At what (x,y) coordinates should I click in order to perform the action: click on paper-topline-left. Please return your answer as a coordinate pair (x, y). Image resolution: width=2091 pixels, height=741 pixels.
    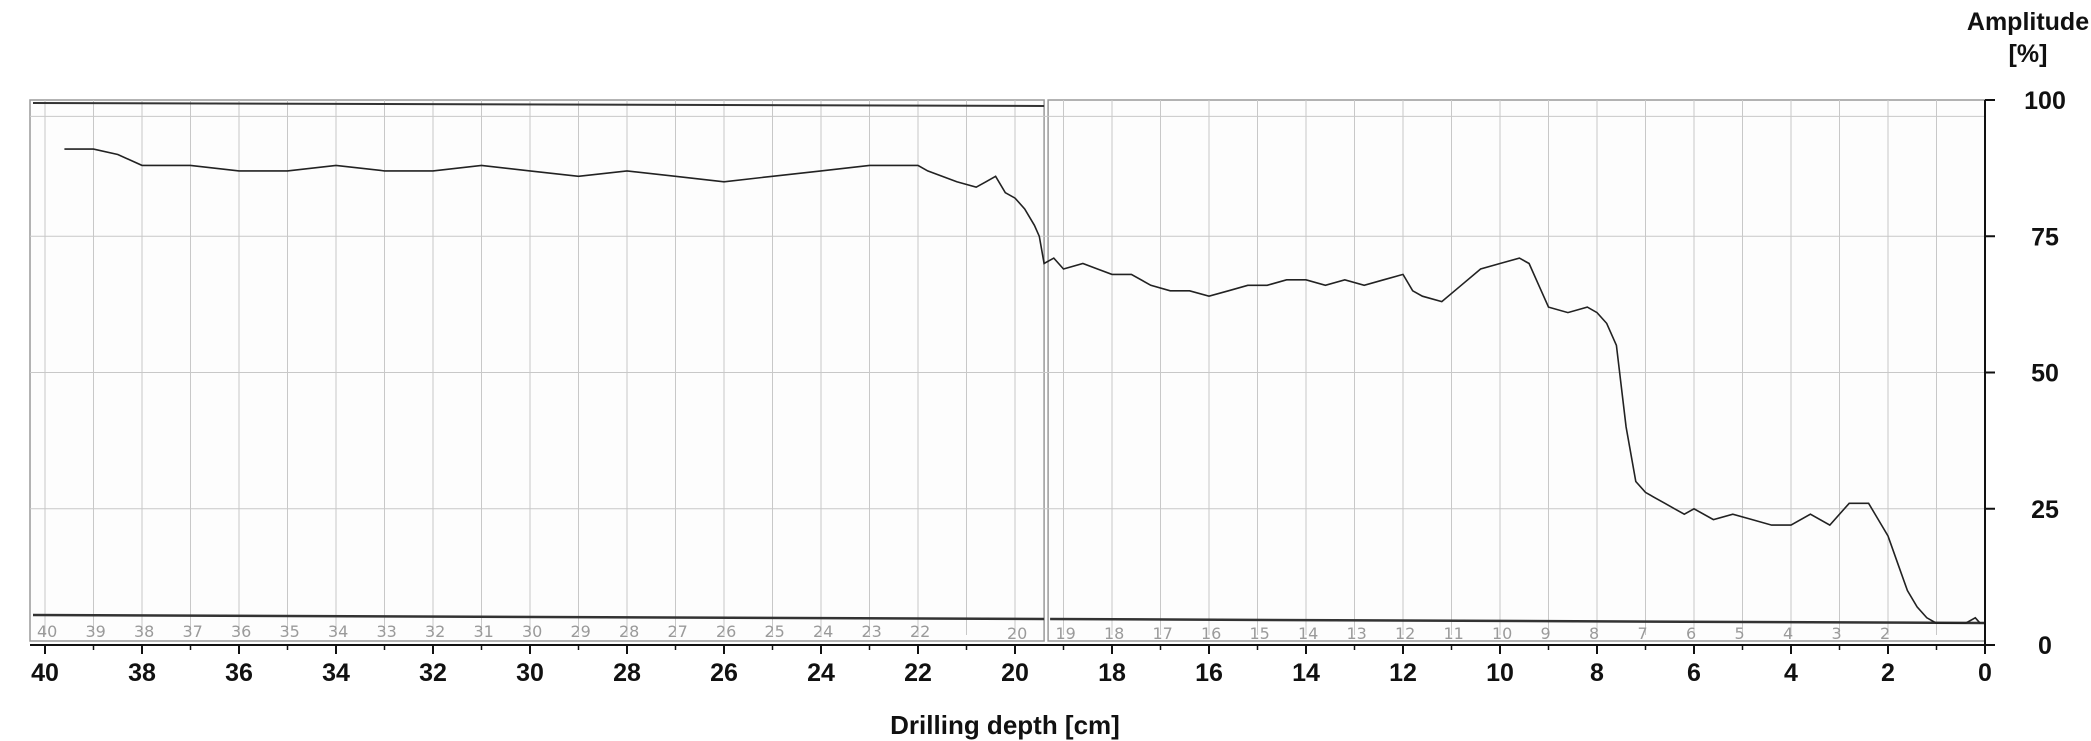
    Looking at the image, I should click on (538, 104).